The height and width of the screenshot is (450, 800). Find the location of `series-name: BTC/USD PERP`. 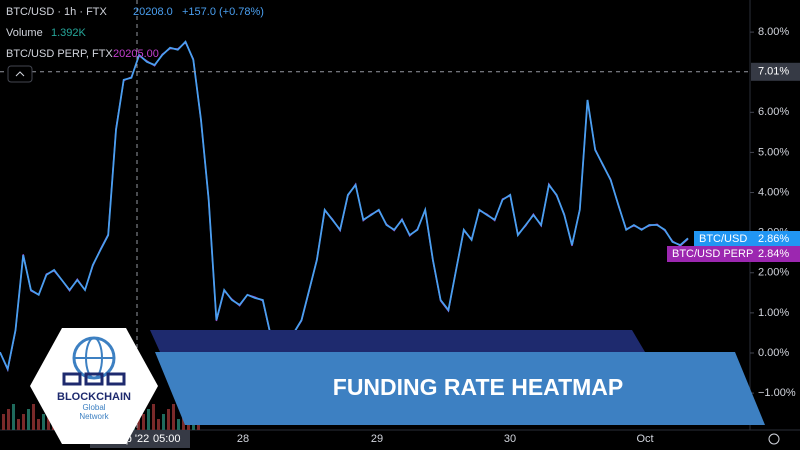

series-name: BTC/USD PERP is located at coordinates (712, 254).